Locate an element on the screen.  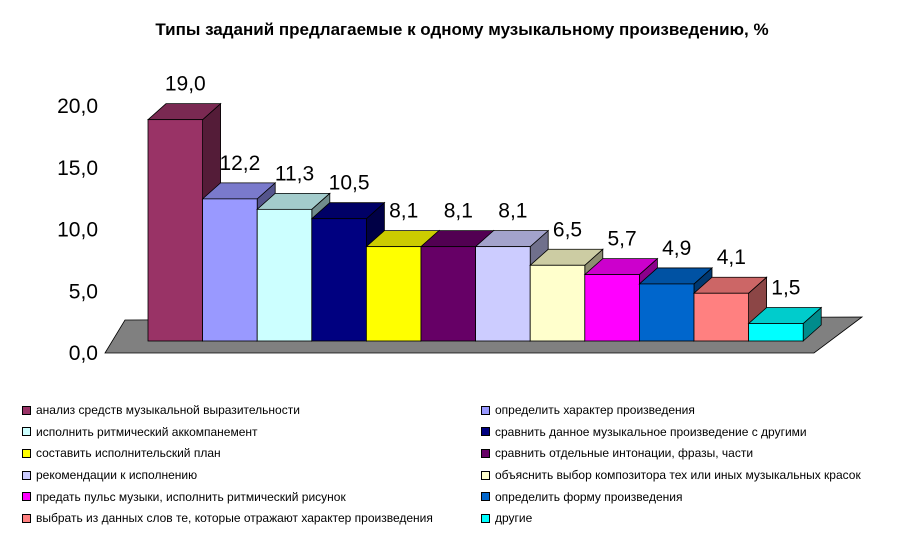
data-label: 12,2 is located at coordinates (239, 163).